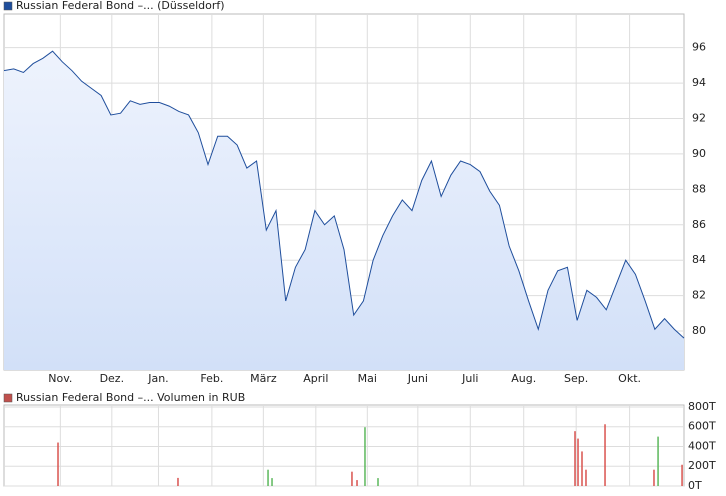 This screenshot has height=496, width=726. Describe the element at coordinates (367, 378) in the screenshot. I see `x-tick-label: Mai` at that location.